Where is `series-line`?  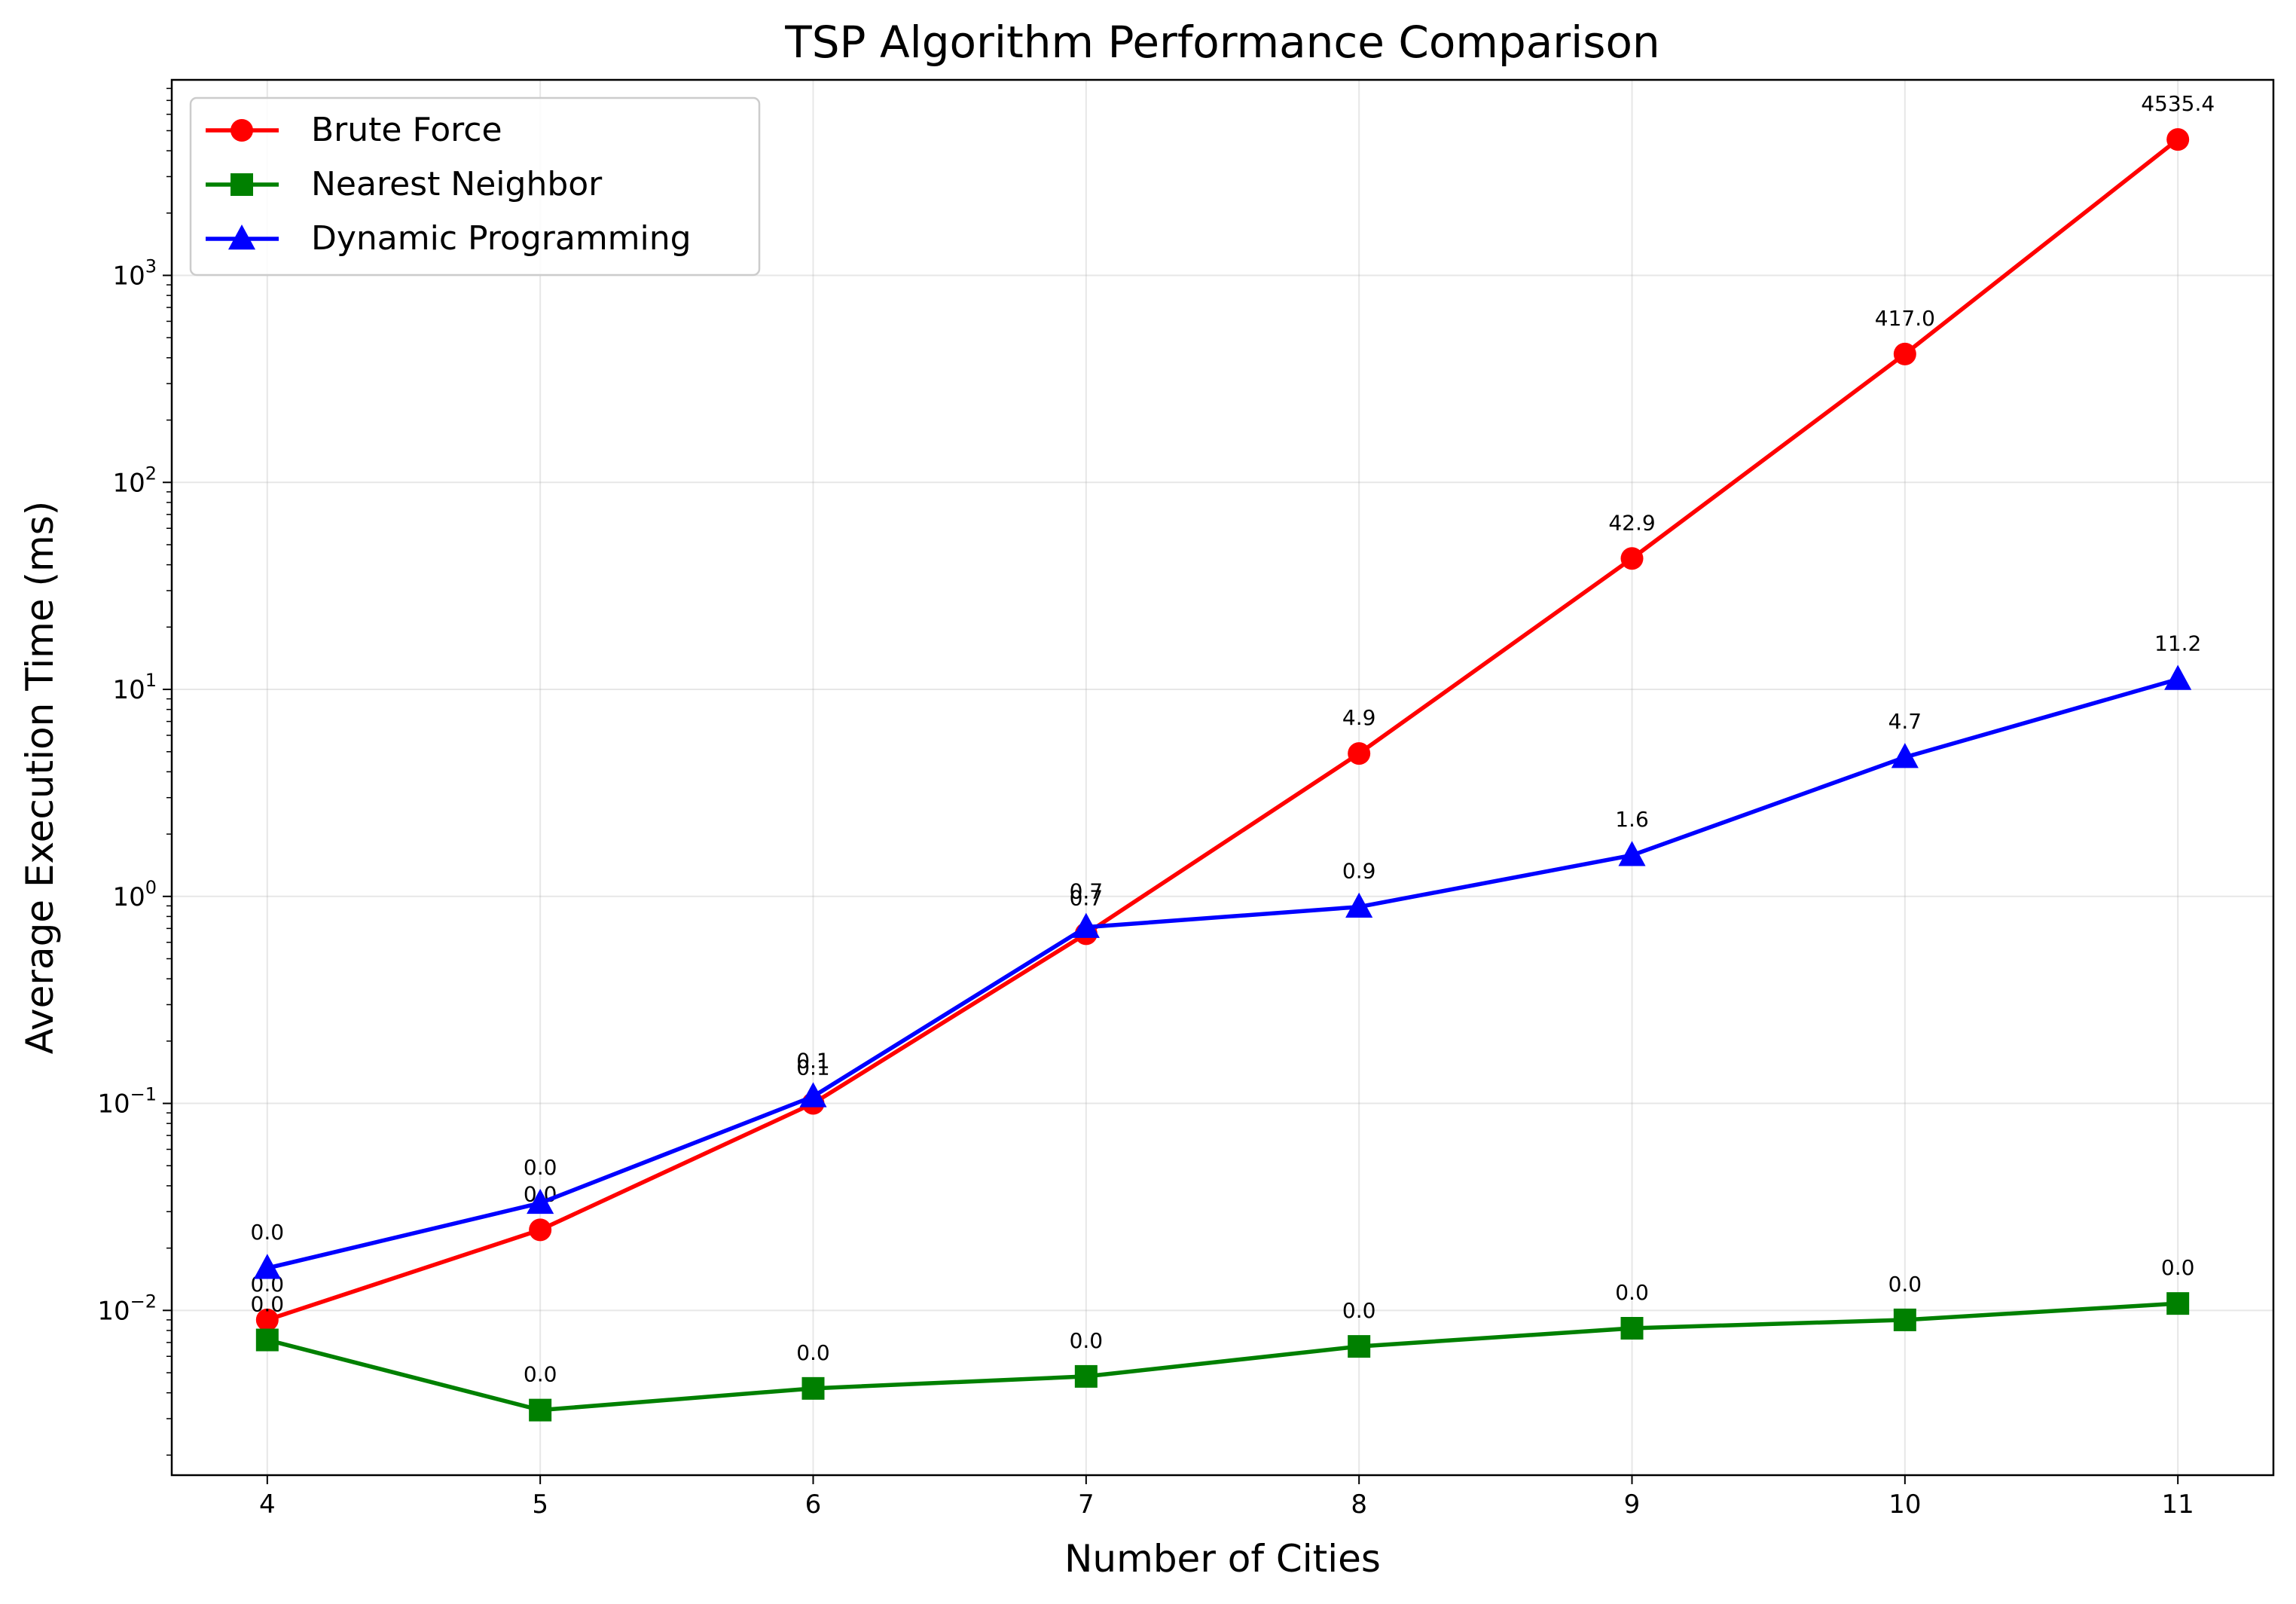 series-line is located at coordinates (1222, 1357).